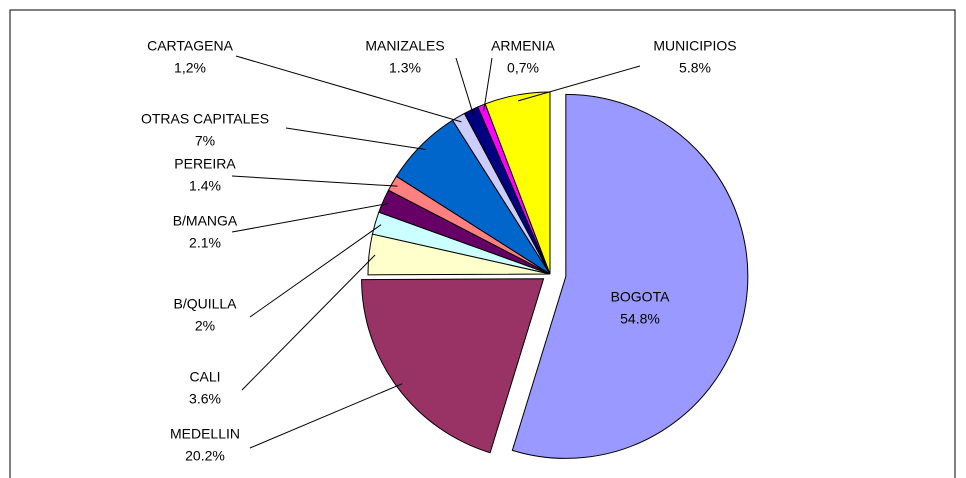  Describe the element at coordinates (405, 68) in the screenshot. I see `slice-value-label: 1.3%` at that location.